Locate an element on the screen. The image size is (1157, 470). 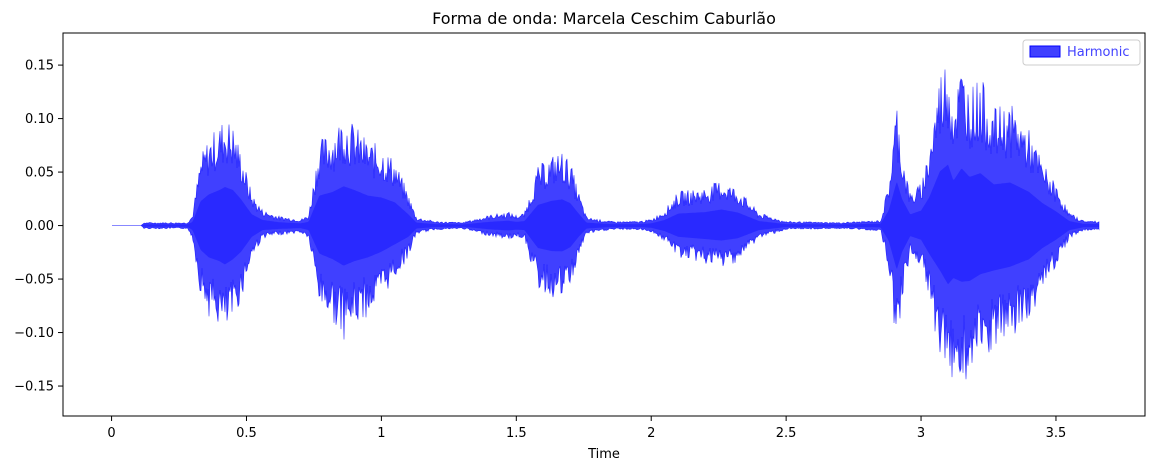
y-tick-label: 0.05 is located at coordinates (39, 173).